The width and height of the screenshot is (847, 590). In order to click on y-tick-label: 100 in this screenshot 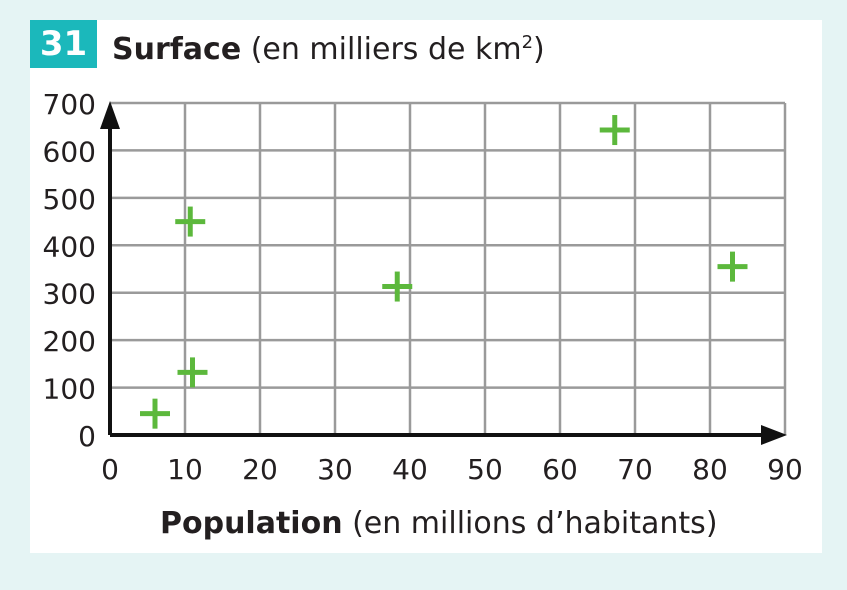, I will do `click(69, 389)`.